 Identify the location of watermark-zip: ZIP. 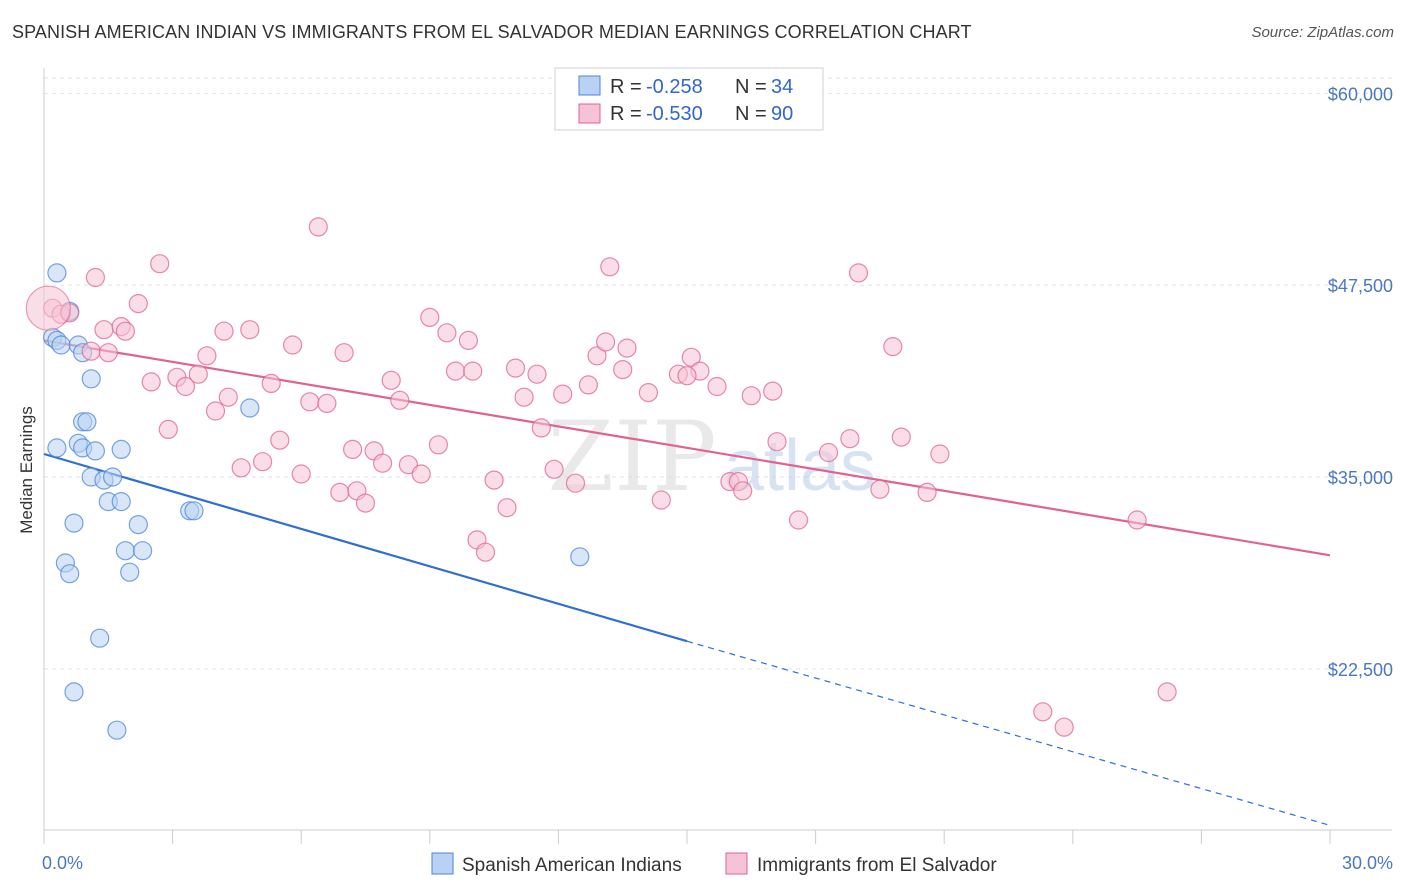
(631, 457).